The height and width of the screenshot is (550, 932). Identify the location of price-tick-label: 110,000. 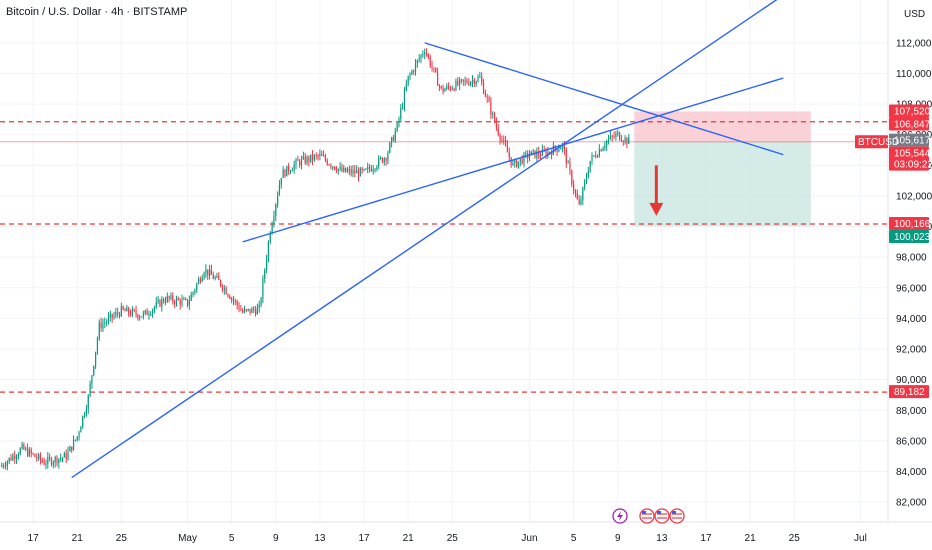
(914, 74).